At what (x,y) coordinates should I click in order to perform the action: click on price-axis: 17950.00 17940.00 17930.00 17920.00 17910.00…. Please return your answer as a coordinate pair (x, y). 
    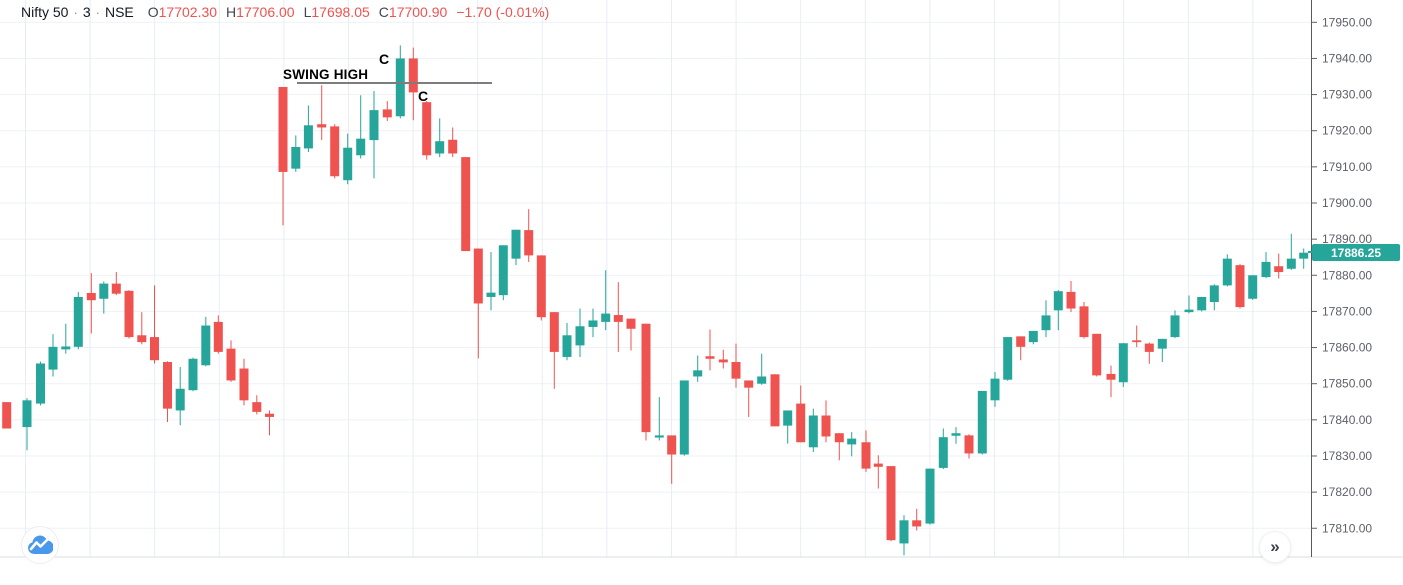
    Looking at the image, I should click on (1341, 275).